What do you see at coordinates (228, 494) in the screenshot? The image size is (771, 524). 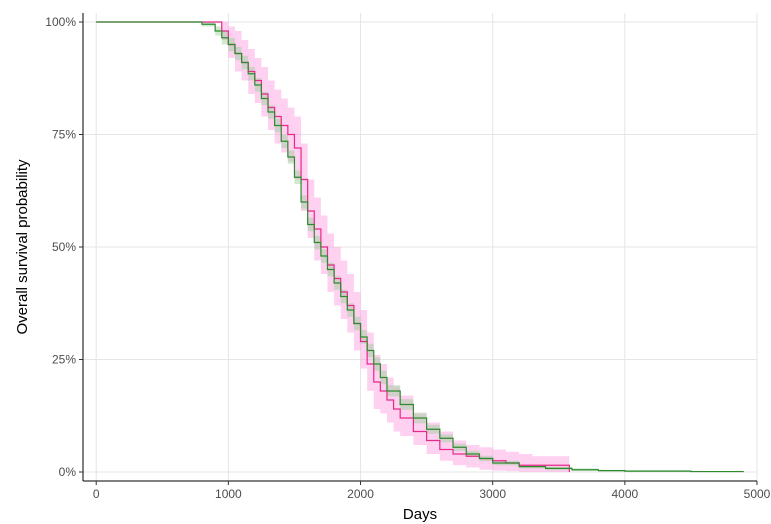 I see `x-tick-label: 1000` at bounding box center [228, 494].